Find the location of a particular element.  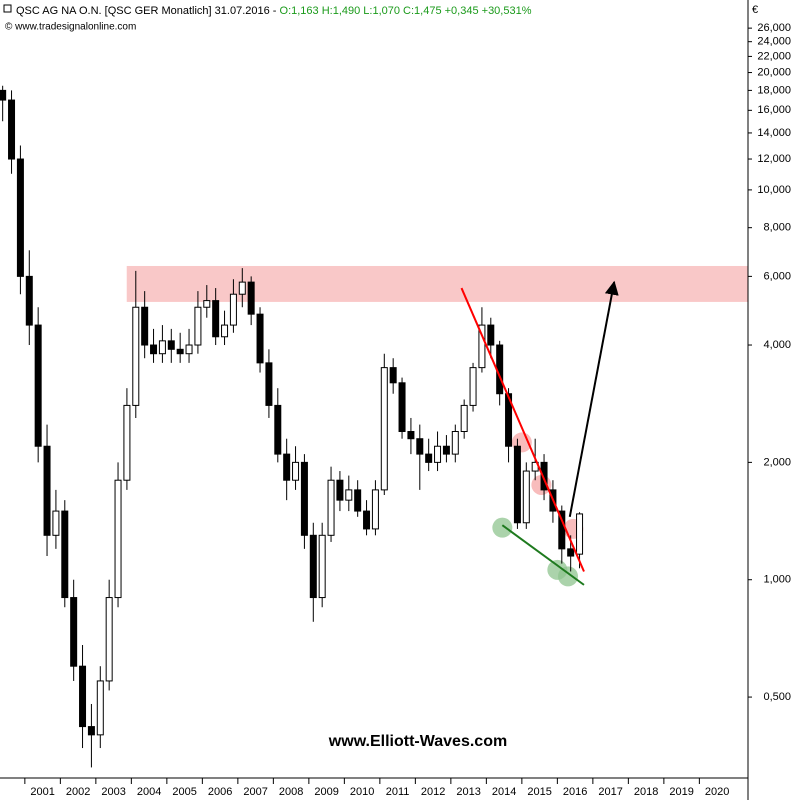

y-tick-label: 26,000 is located at coordinates (774, 28).